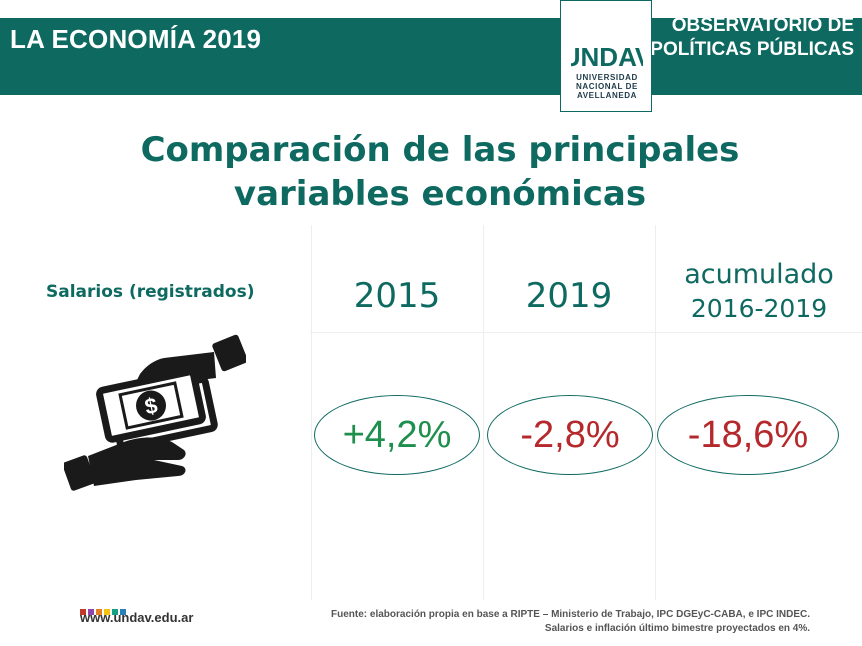 The image size is (862, 646). I want to click on header-observatorio-line2: POLÍTICAS PÚBLICAS, so click(752, 49).